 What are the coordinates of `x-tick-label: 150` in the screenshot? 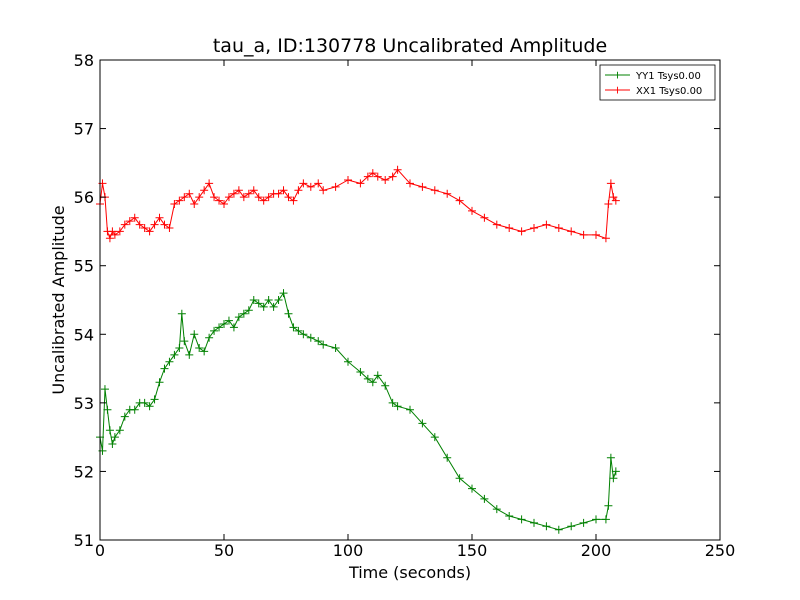 It's located at (472, 550).